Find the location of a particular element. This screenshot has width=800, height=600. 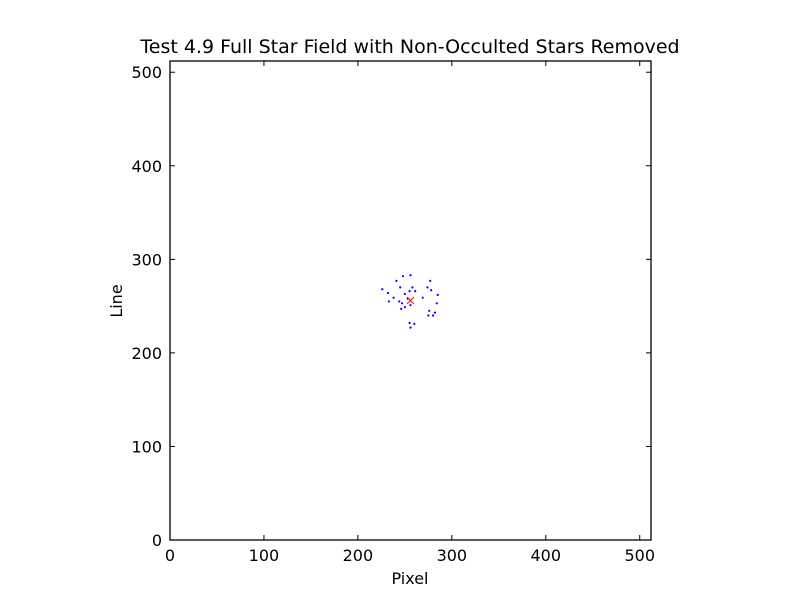

center-x-marker is located at coordinates (410, 300).